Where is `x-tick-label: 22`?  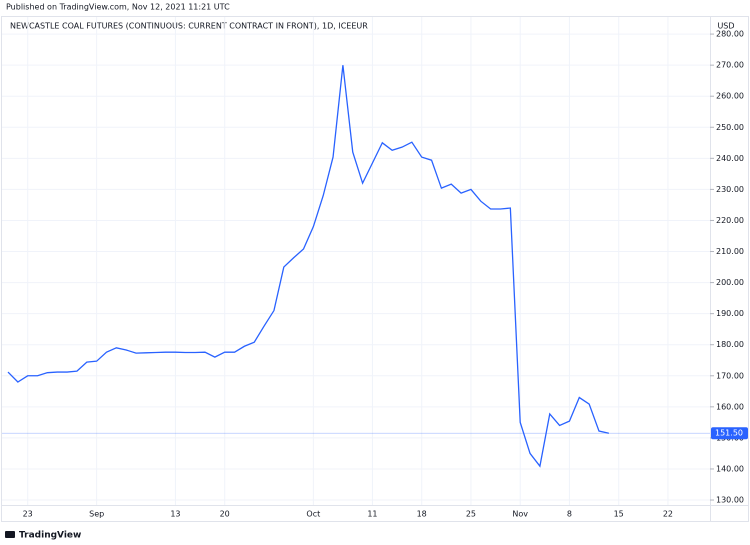 x-tick-label: 22 is located at coordinates (668, 514).